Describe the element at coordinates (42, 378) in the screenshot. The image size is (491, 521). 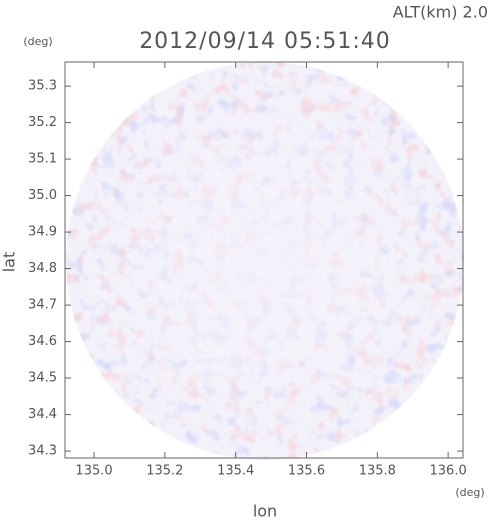
I see `y-tick-label: 34.5` at that location.